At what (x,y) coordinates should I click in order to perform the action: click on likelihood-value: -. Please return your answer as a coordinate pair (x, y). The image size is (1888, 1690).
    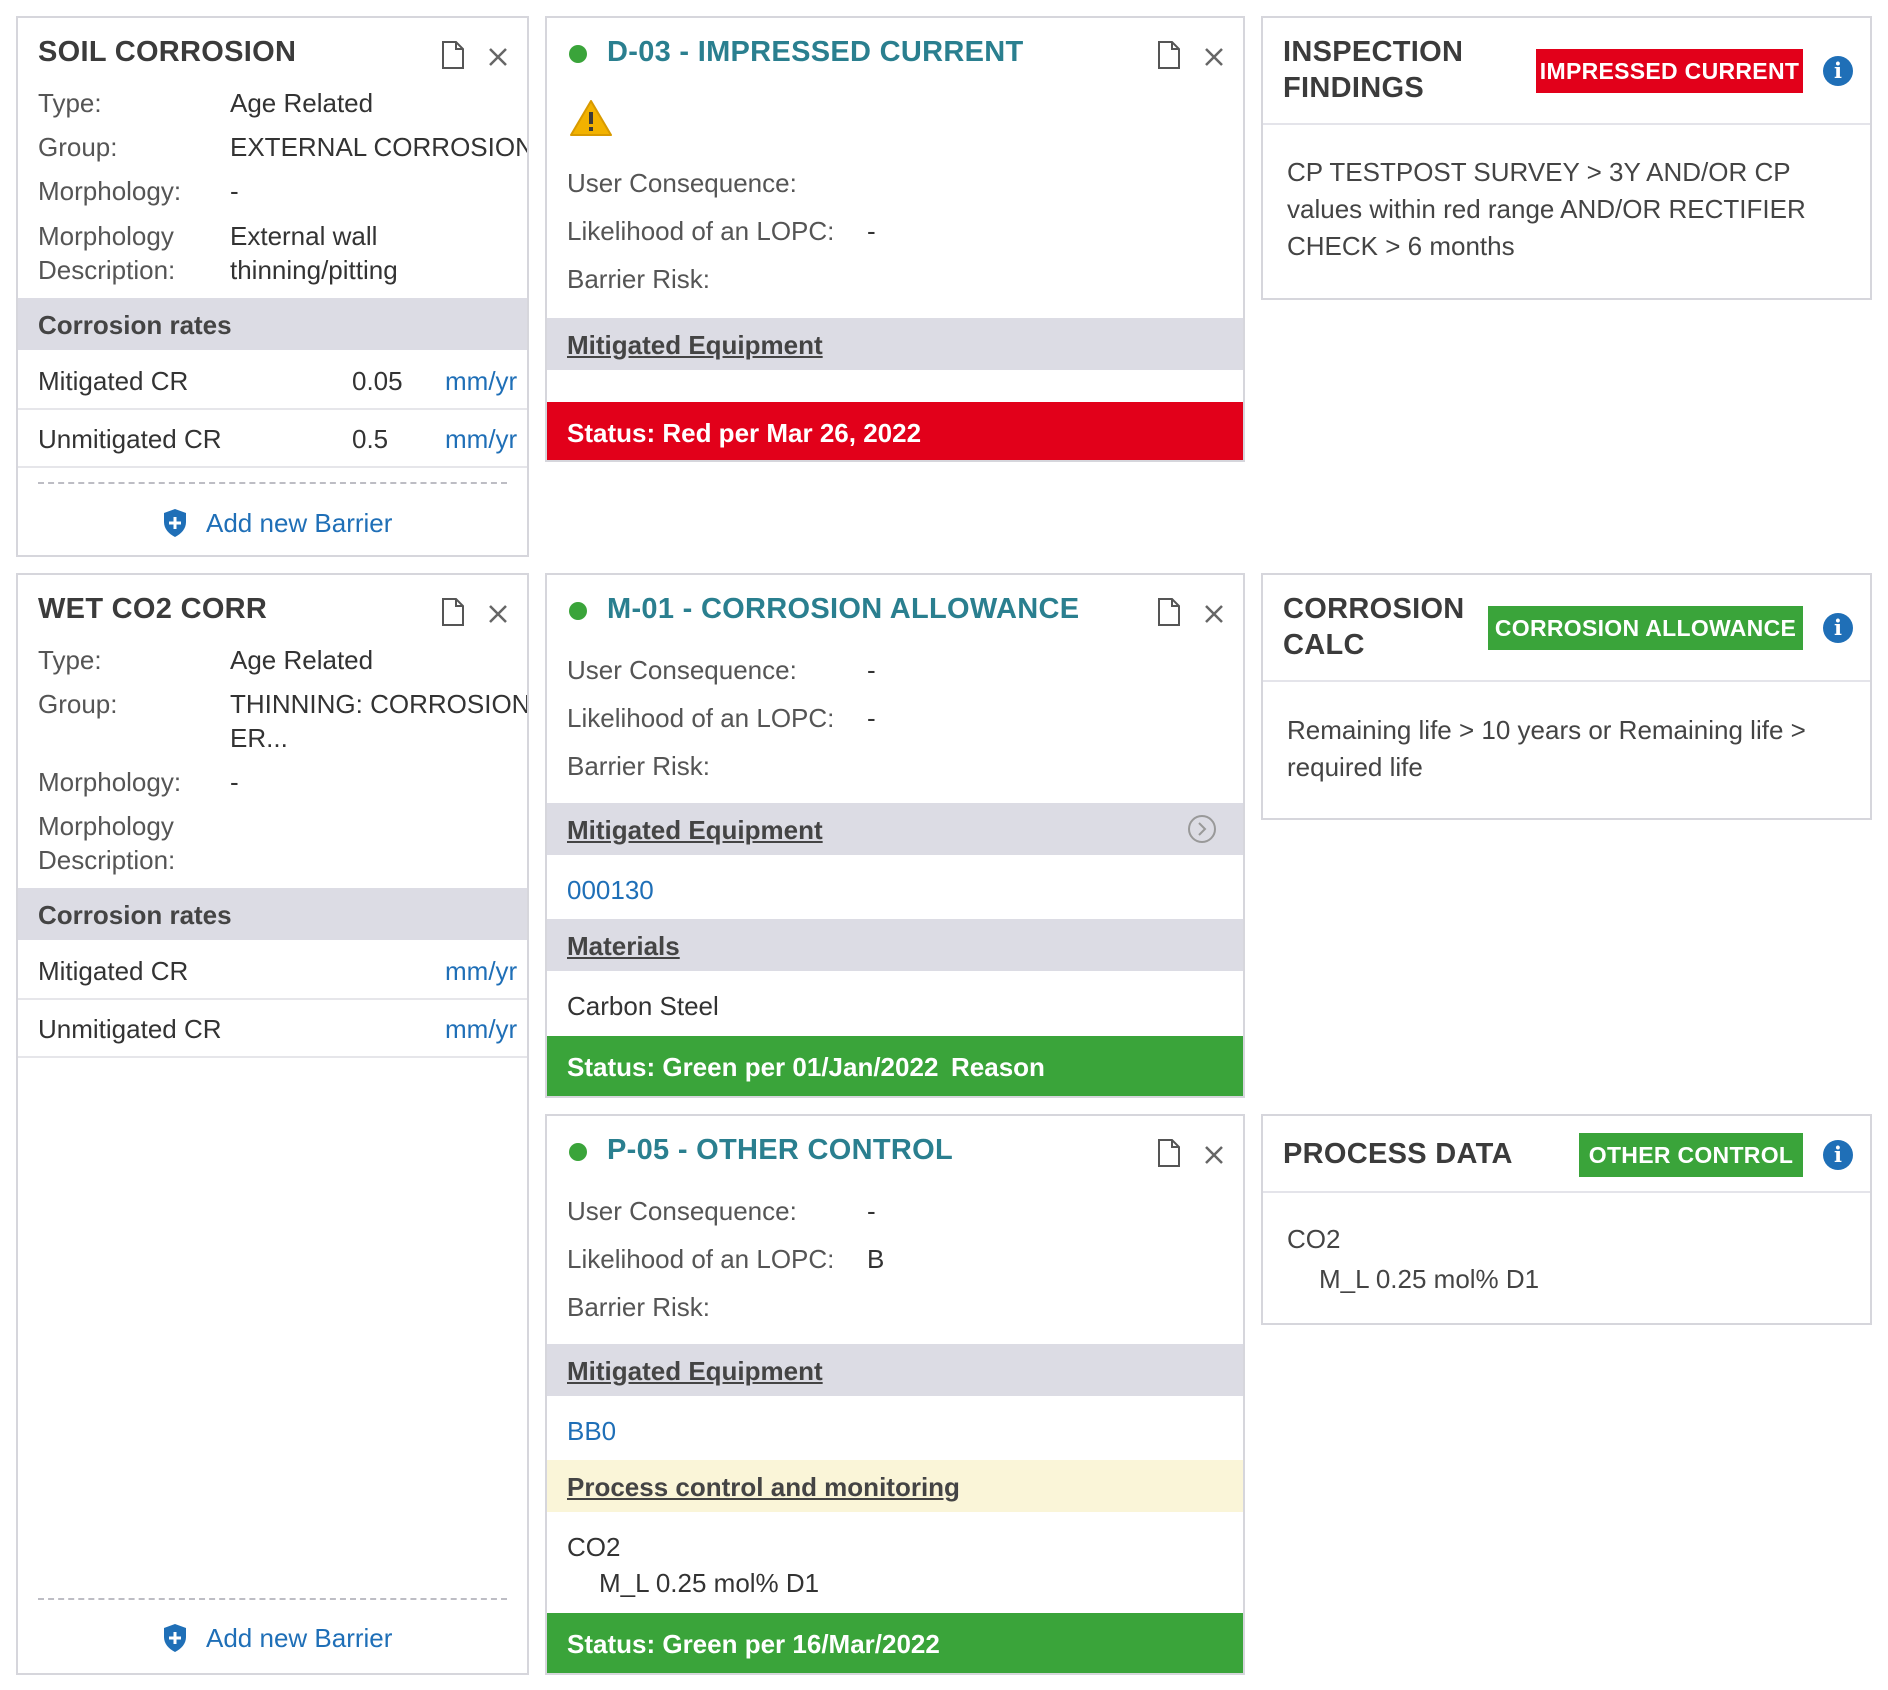
    Looking at the image, I should click on (871, 718).